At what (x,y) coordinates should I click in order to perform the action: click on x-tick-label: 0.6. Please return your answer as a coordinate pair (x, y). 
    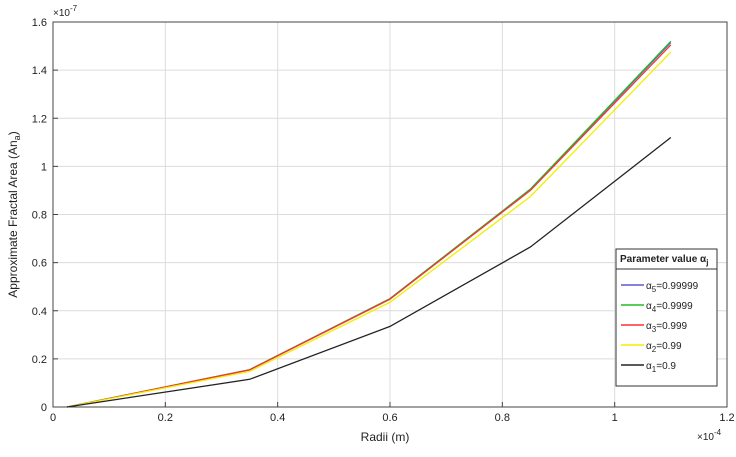
    Looking at the image, I should click on (389, 418).